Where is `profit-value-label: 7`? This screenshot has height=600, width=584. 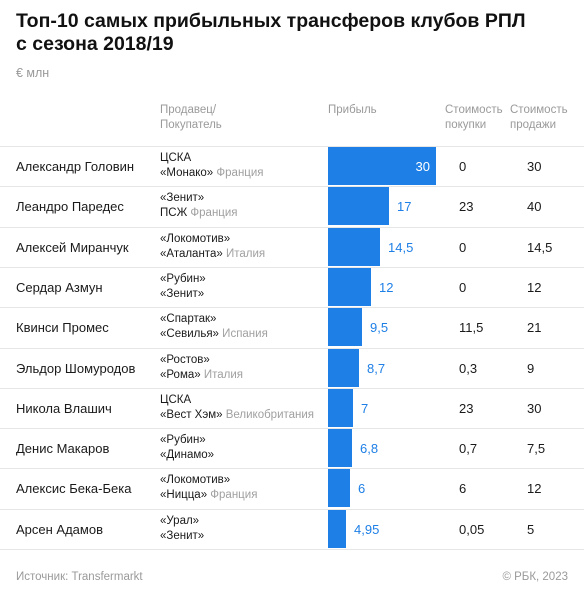 profit-value-label: 7 is located at coordinates (365, 408).